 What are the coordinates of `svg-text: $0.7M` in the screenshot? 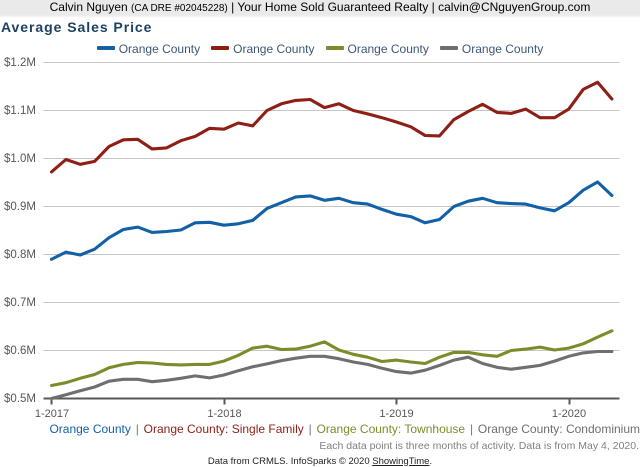 It's located at (20, 303).